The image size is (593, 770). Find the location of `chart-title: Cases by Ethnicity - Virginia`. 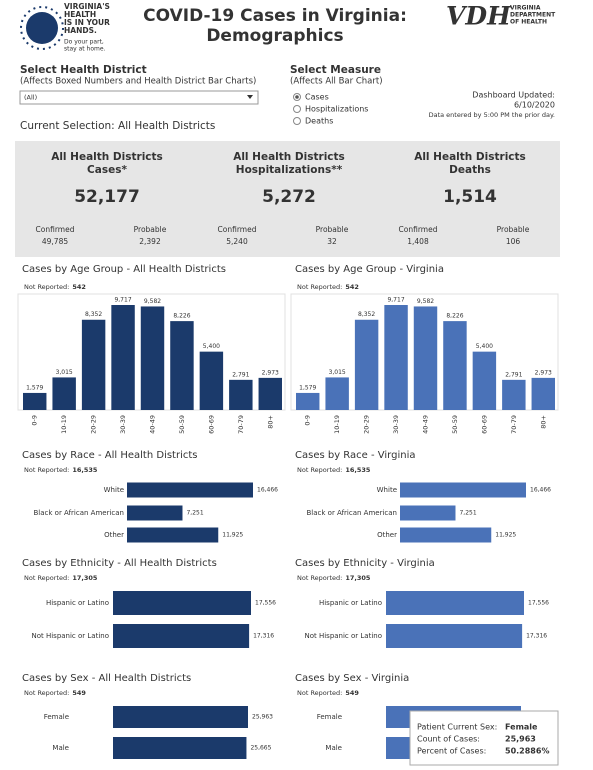

chart-title: Cases by Ethnicity - Virginia is located at coordinates (365, 563).